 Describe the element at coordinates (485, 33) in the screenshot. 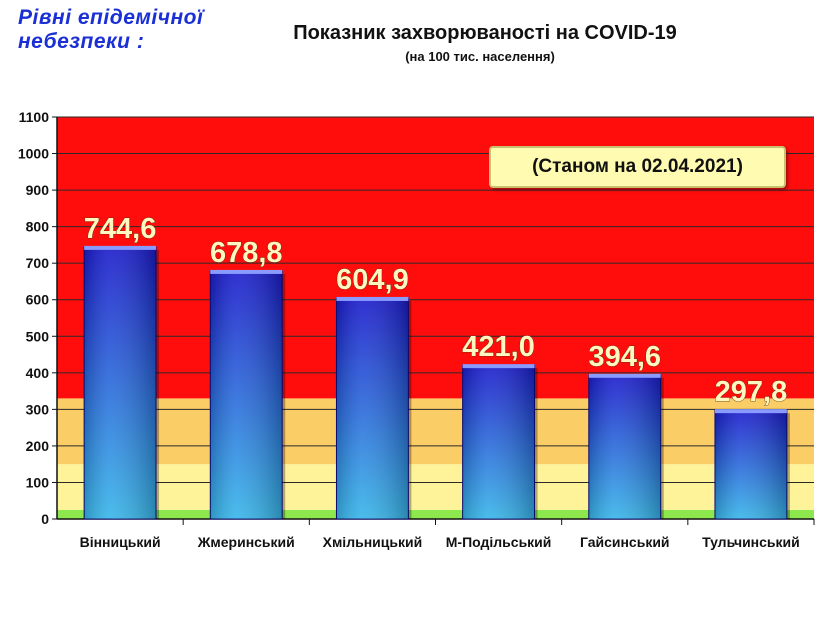

I see `chart-title: Показник захворюваності на COVID-19` at that location.